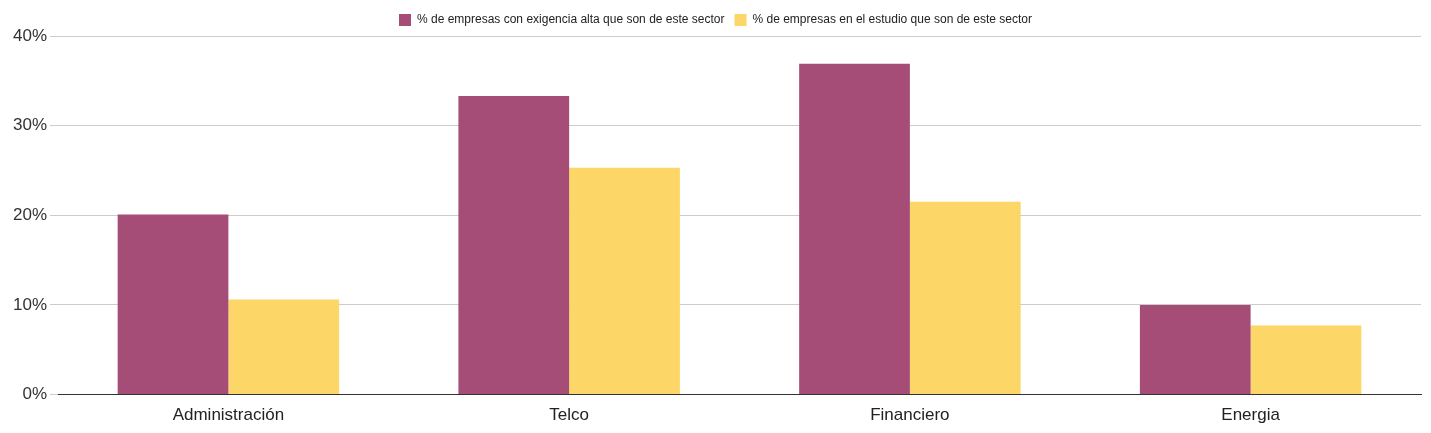  I want to click on y-tick-label: 10%, so click(30, 304).